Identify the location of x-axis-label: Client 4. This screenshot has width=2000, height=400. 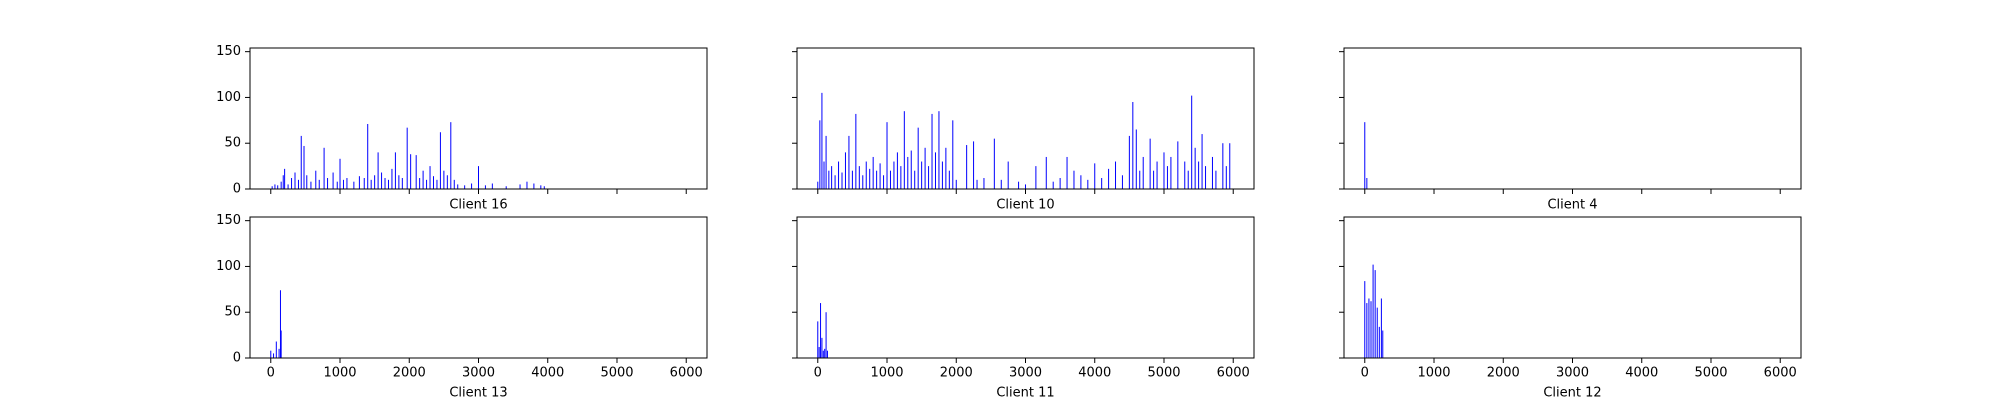
(1572, 205).